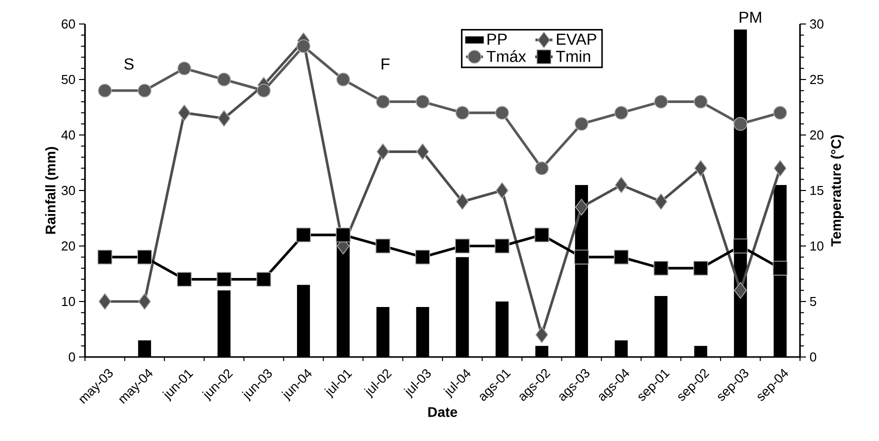 The image size is (879, 441). Describe the element at coordinates (129, 64) in the screenshot. I see `annotation: S` at that location.